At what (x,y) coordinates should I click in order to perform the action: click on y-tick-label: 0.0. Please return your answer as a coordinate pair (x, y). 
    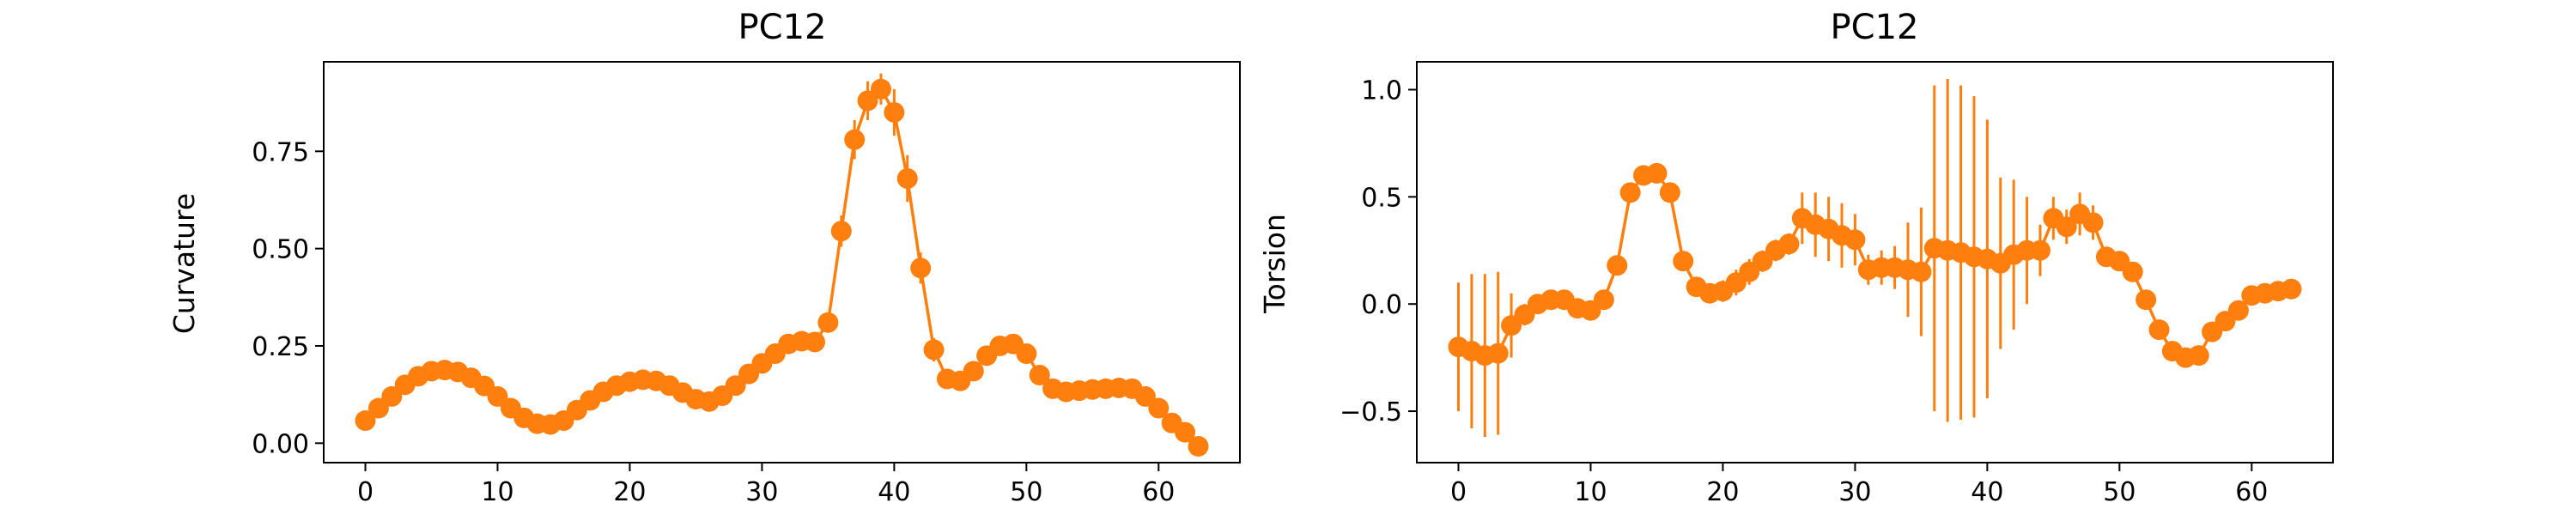
    Looking at the image, I should click on (1382, 305).